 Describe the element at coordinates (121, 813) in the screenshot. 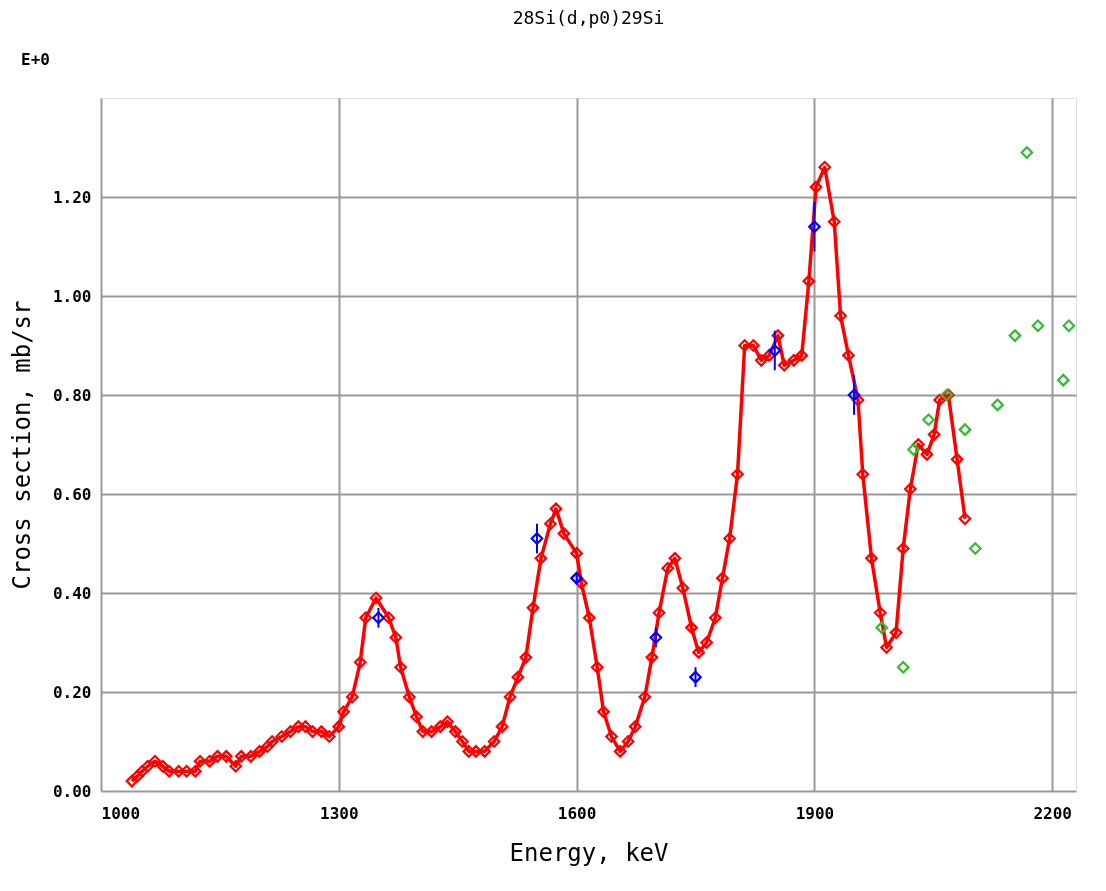

I see `x-tick-label: 1000` at that location.